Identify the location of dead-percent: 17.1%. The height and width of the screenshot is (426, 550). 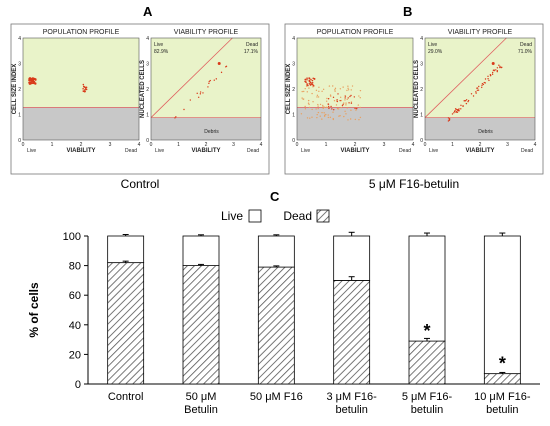
(251, 52).